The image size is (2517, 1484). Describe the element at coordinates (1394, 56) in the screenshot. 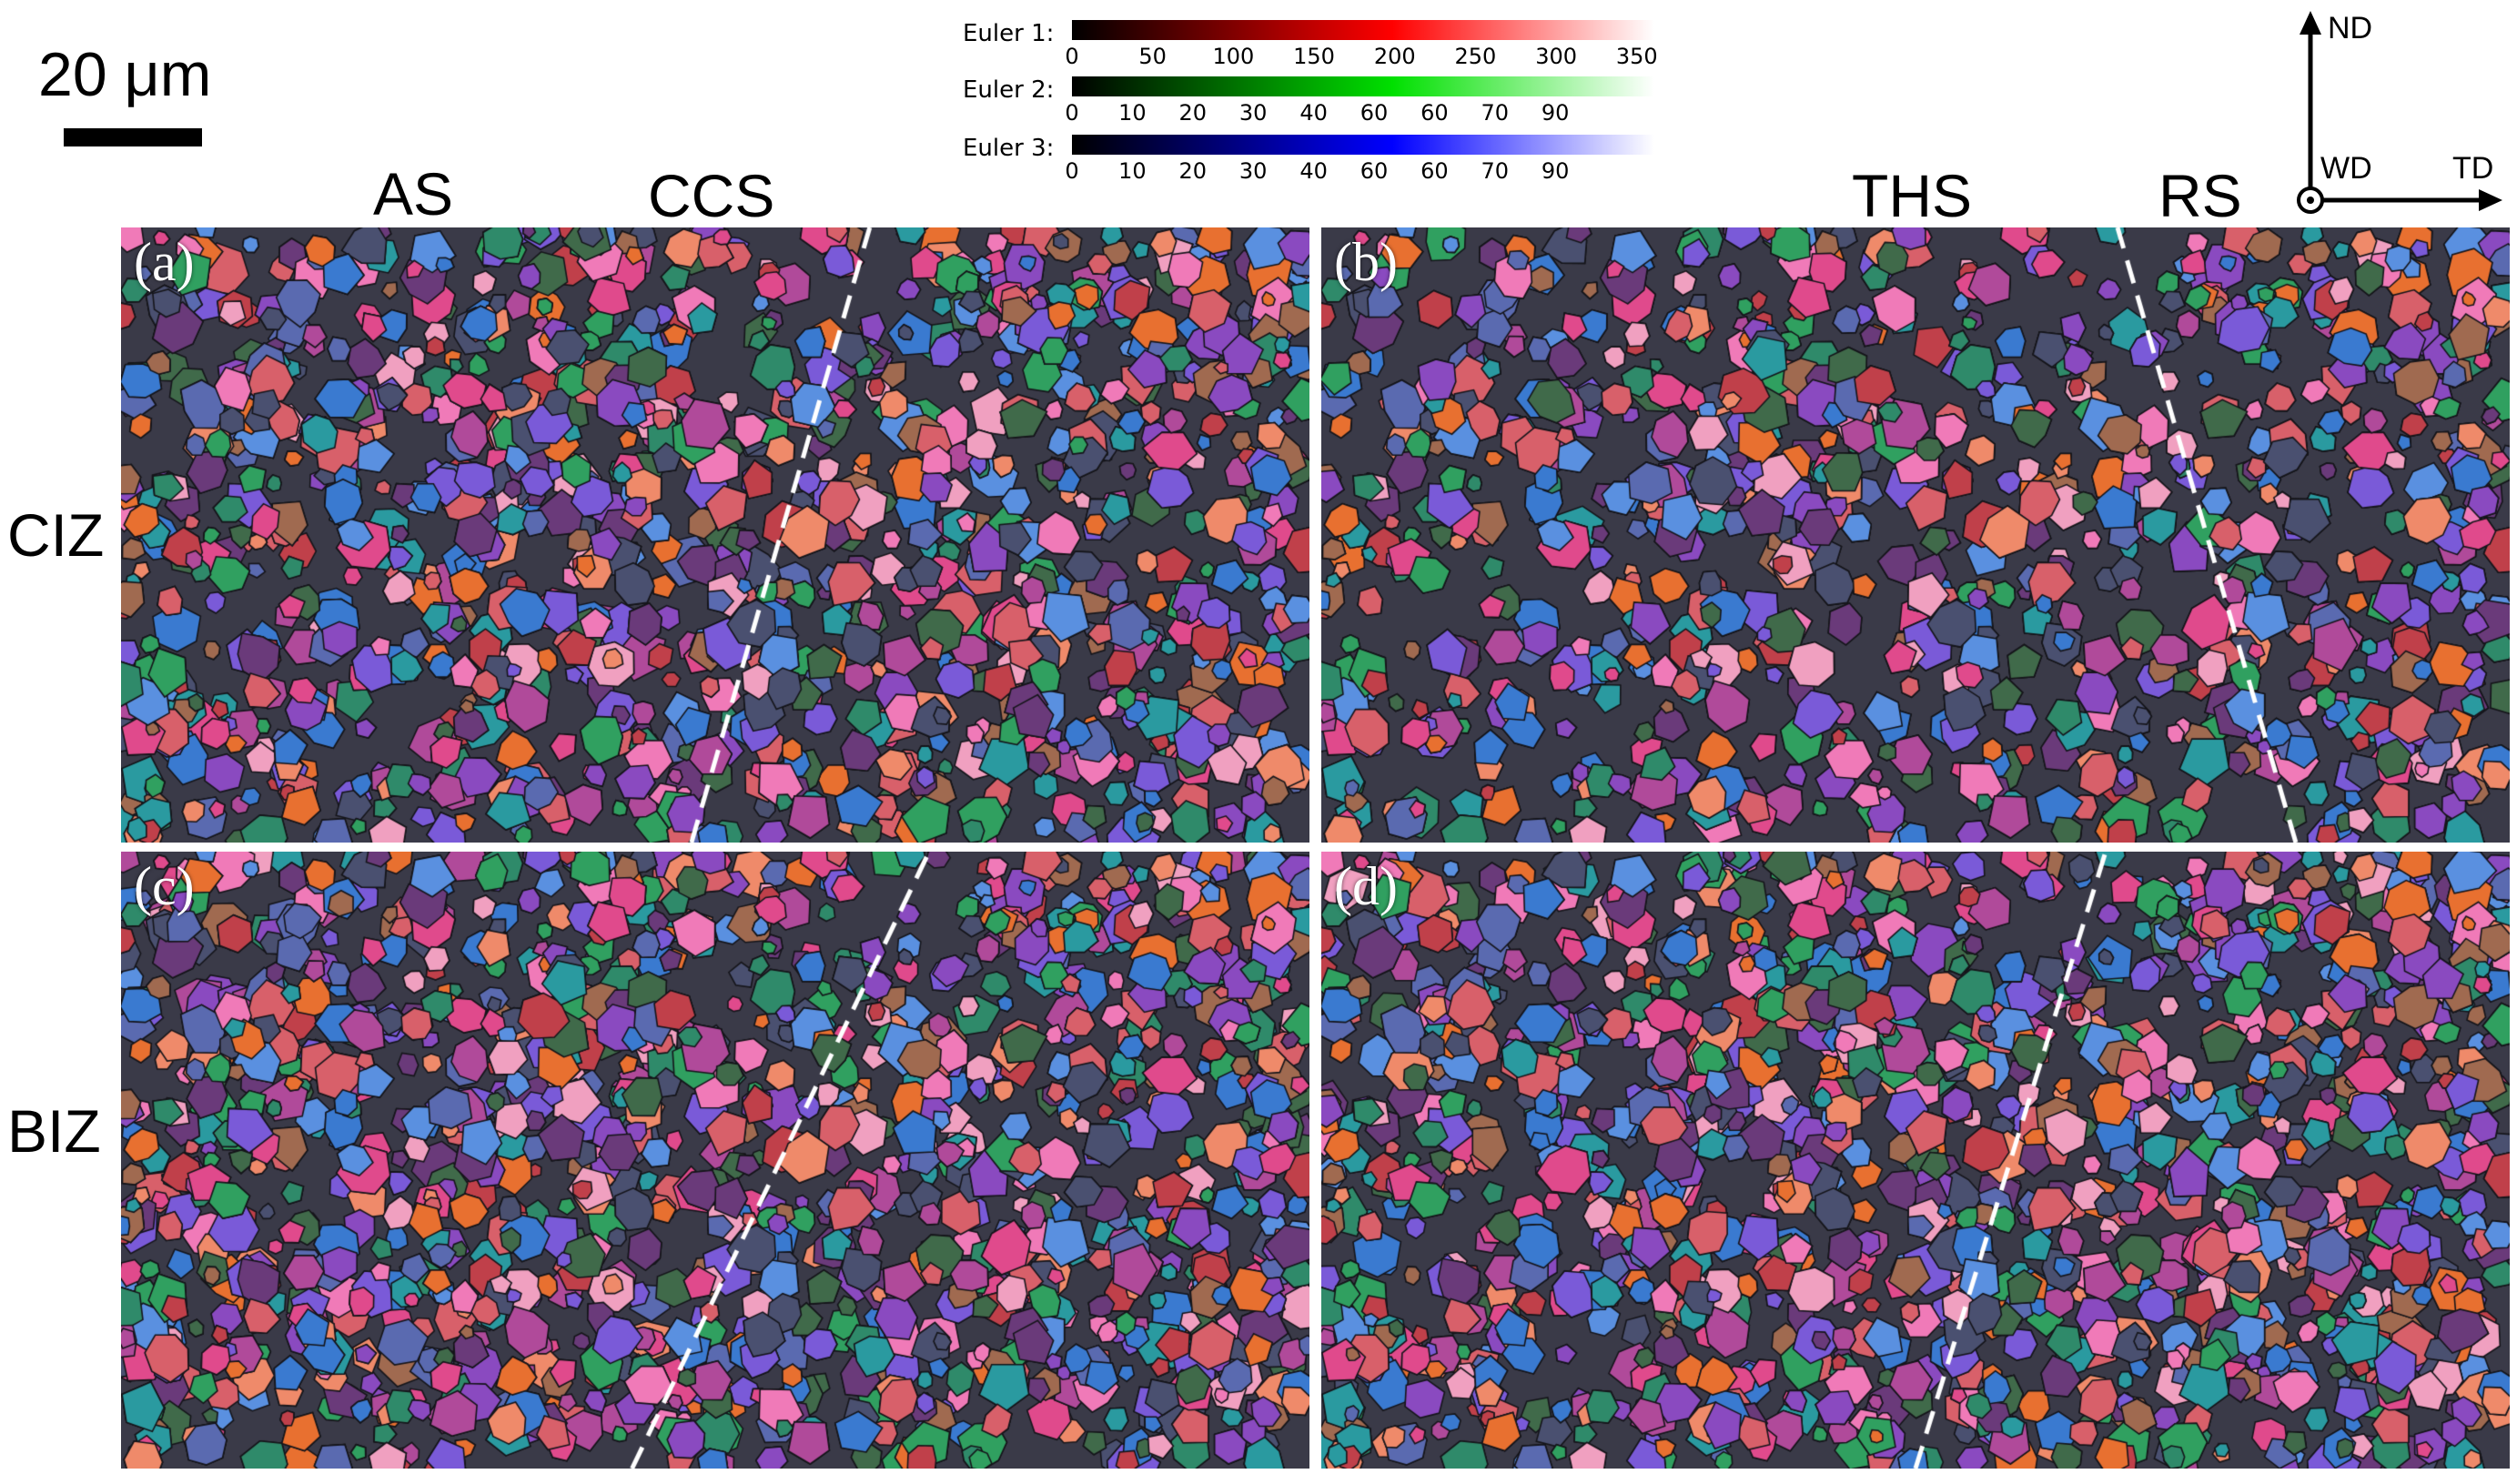

I see `colorbar-tick: 200` at that location.